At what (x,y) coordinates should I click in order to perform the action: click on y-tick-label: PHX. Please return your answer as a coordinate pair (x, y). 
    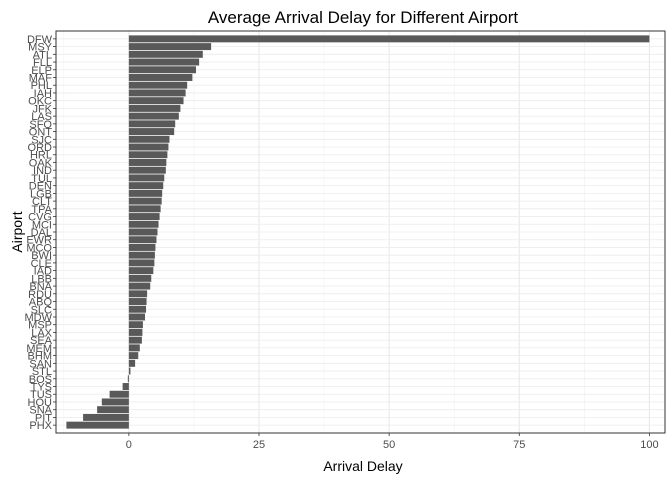
    Looking at the image, I should click on (40, 426).